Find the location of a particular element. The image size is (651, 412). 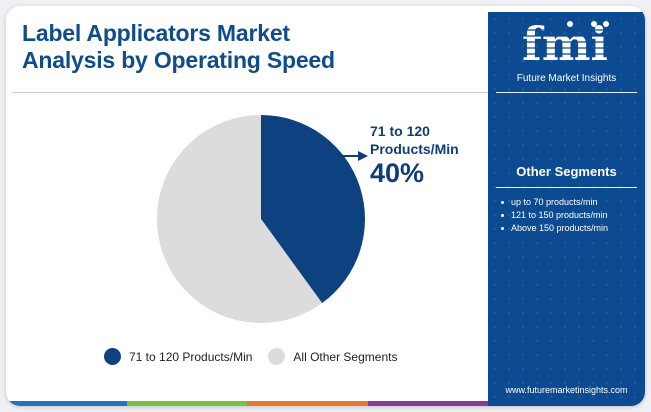

legend-label-other: All Other Segments is located at coordinates (345, 356).